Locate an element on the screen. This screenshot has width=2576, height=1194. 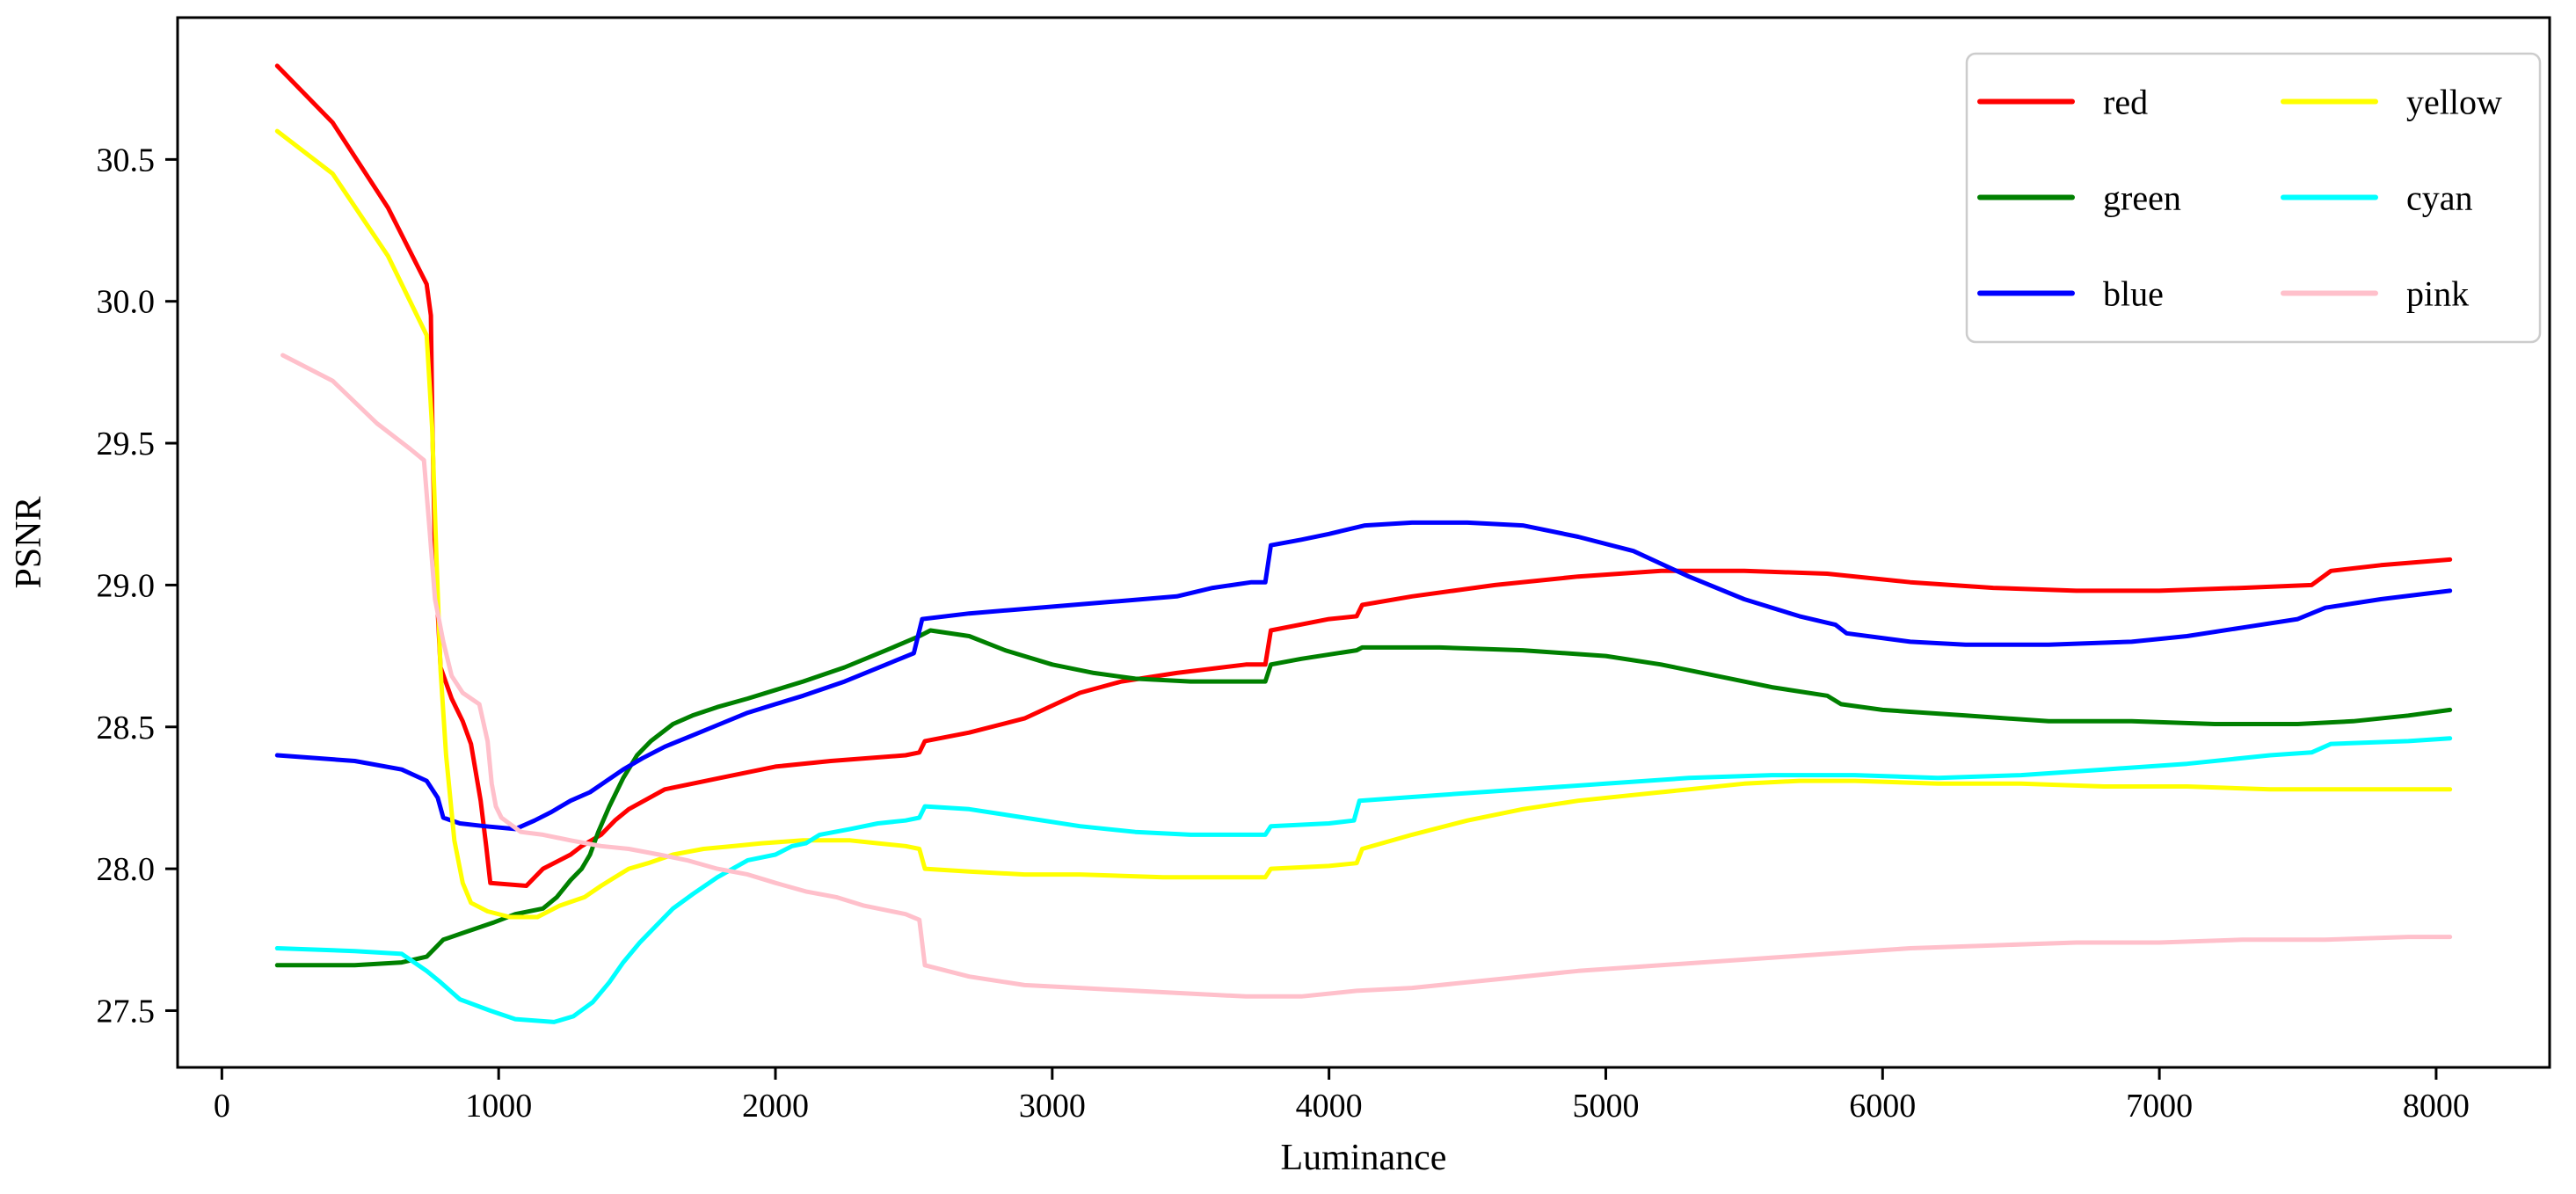
legend: red green blue yellow cyan pink is located at coordinates (2253, 198).